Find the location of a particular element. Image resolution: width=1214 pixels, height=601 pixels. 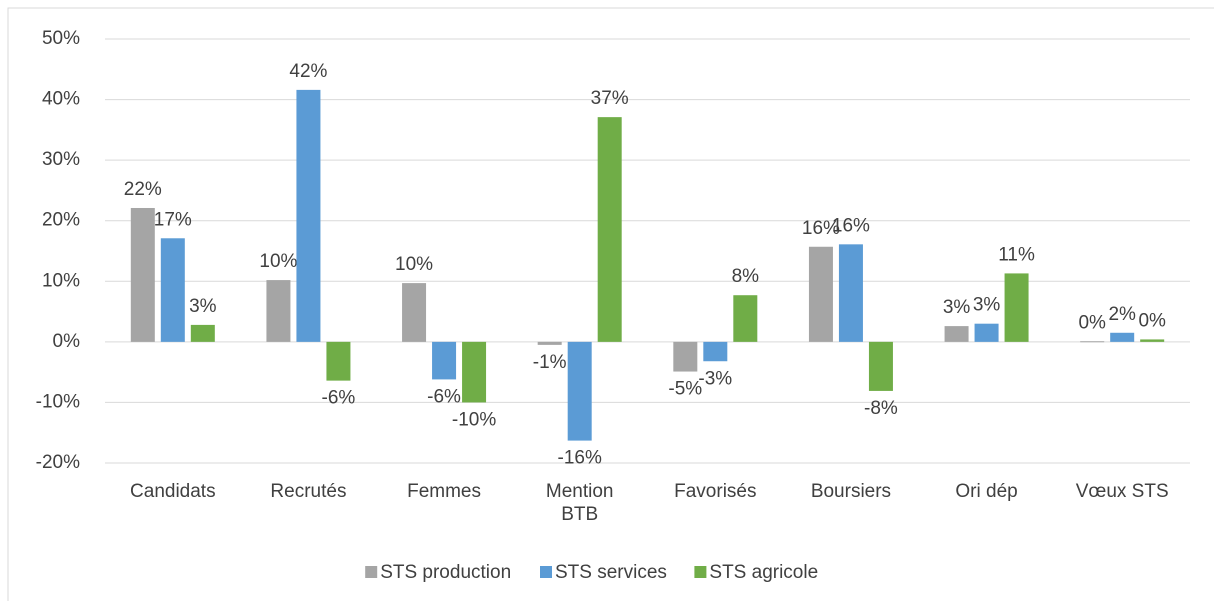

y-tick-label: 40% is located at coordinates (61, 99).